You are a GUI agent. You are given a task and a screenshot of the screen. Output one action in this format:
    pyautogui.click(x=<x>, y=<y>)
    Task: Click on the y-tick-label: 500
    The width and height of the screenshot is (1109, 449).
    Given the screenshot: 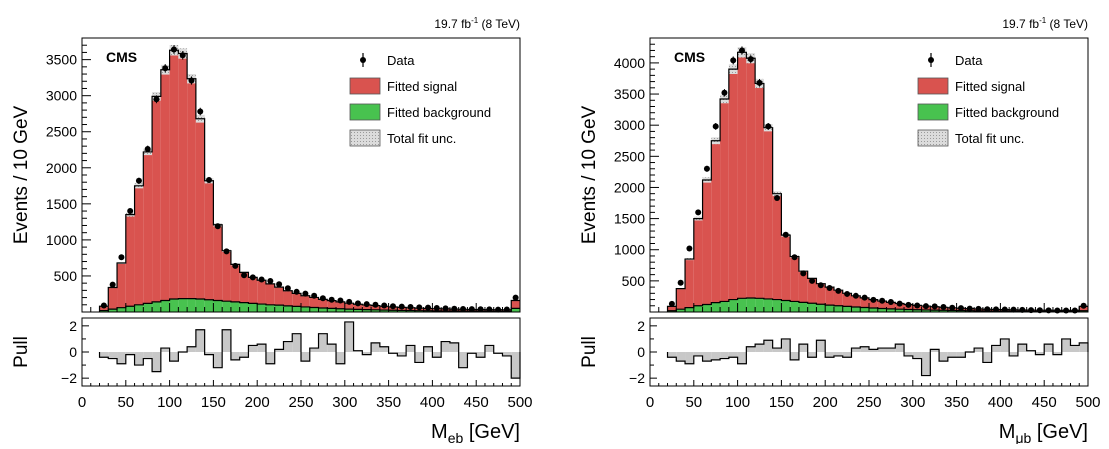 What is the action you would take?
    pyautogui.click(x=634, y=281)
    